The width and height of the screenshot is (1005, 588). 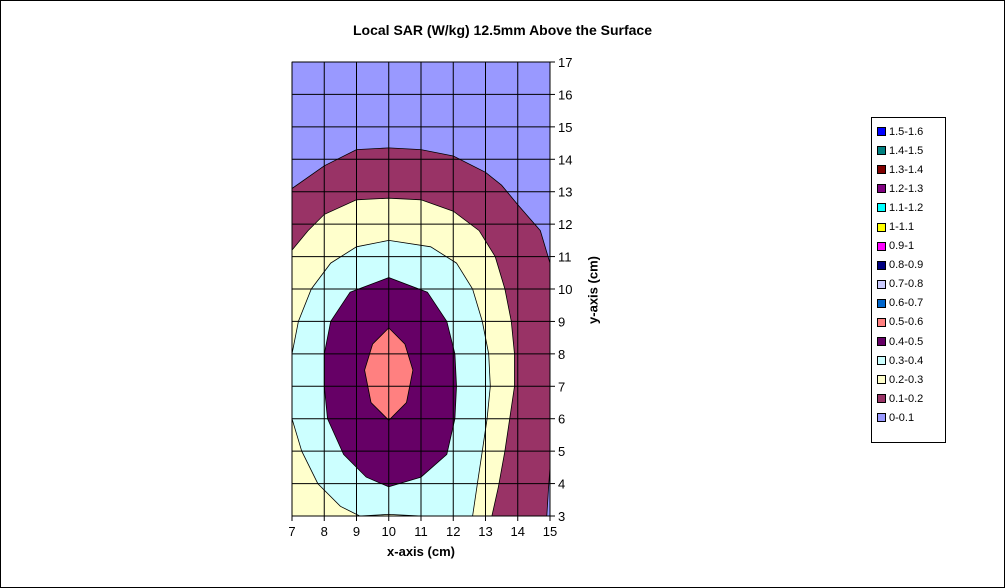 What do you see at coordinates (561, 386) in the screenshot?
I see `y-tick-label: 7` at bounding box center [561, 386].